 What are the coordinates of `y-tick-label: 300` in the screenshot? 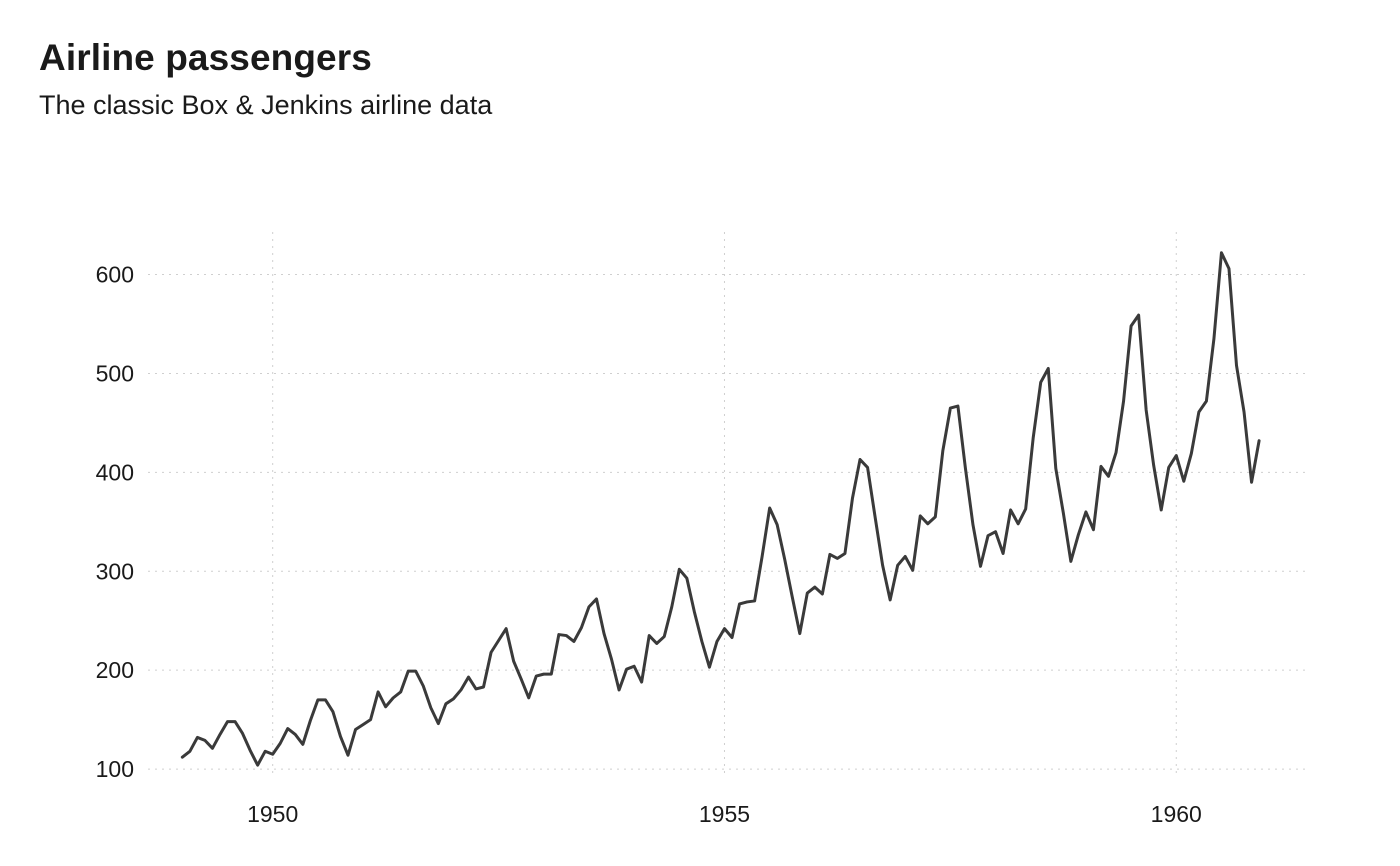 It's located at (115, 571).